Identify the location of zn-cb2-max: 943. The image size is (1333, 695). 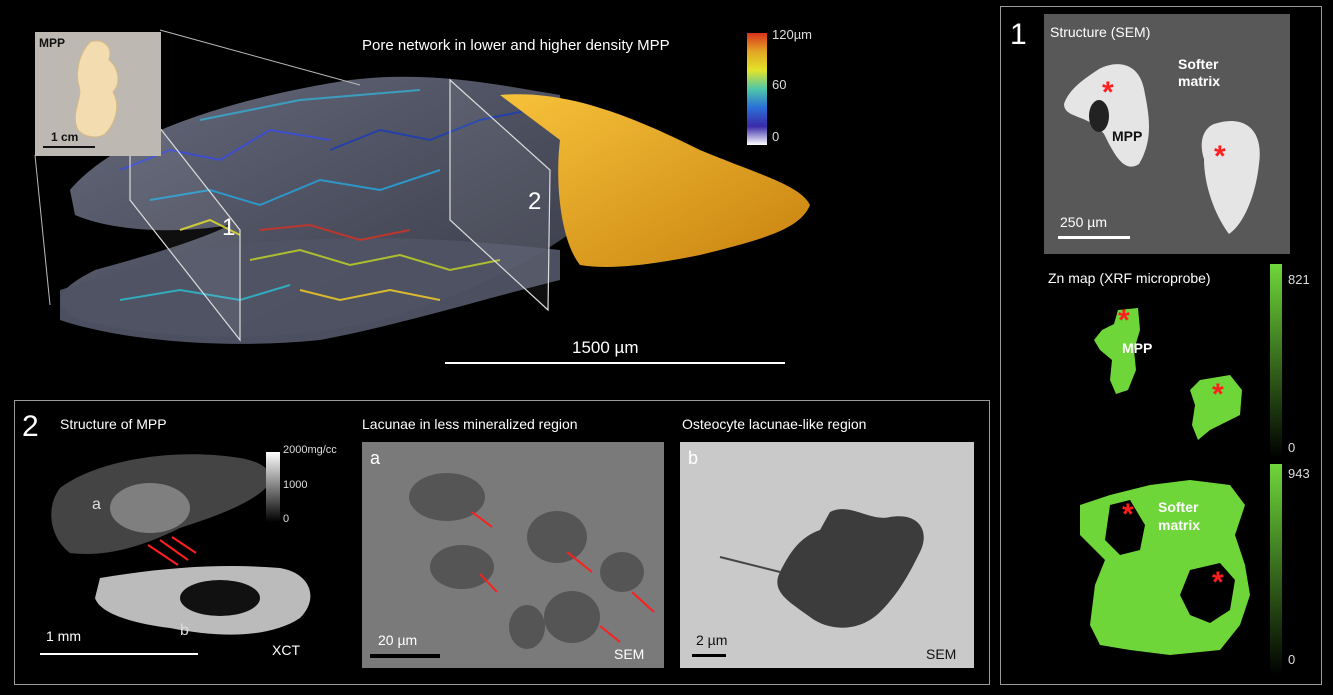
(1299, 473).